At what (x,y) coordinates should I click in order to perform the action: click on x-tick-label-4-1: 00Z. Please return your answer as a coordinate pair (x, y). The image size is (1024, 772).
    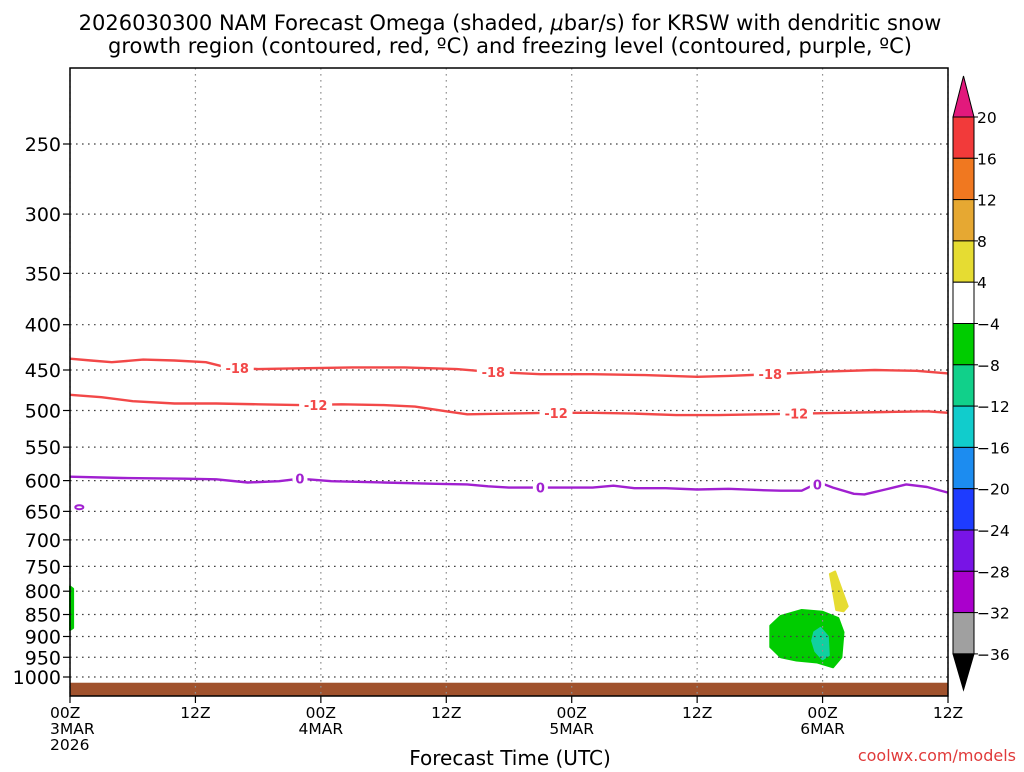
    Looking at the image, I should click on (572, 713).